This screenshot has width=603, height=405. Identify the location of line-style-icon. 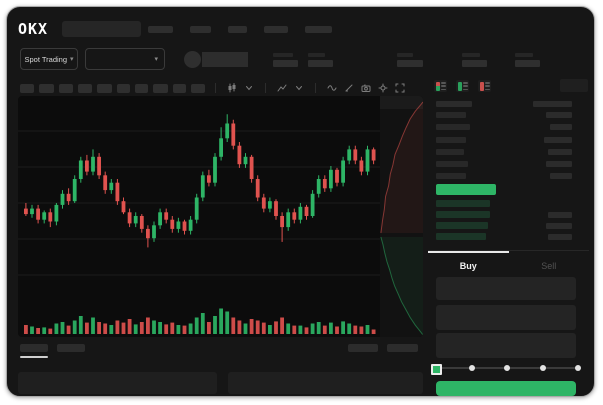
(332, 88).